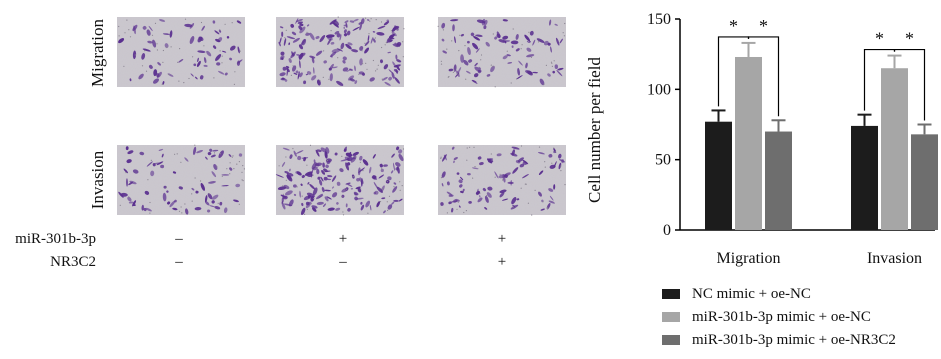  Describe the element at coordinates (894, 258) in the screenshot. I see `x-tick-label: Invasion` at that location.